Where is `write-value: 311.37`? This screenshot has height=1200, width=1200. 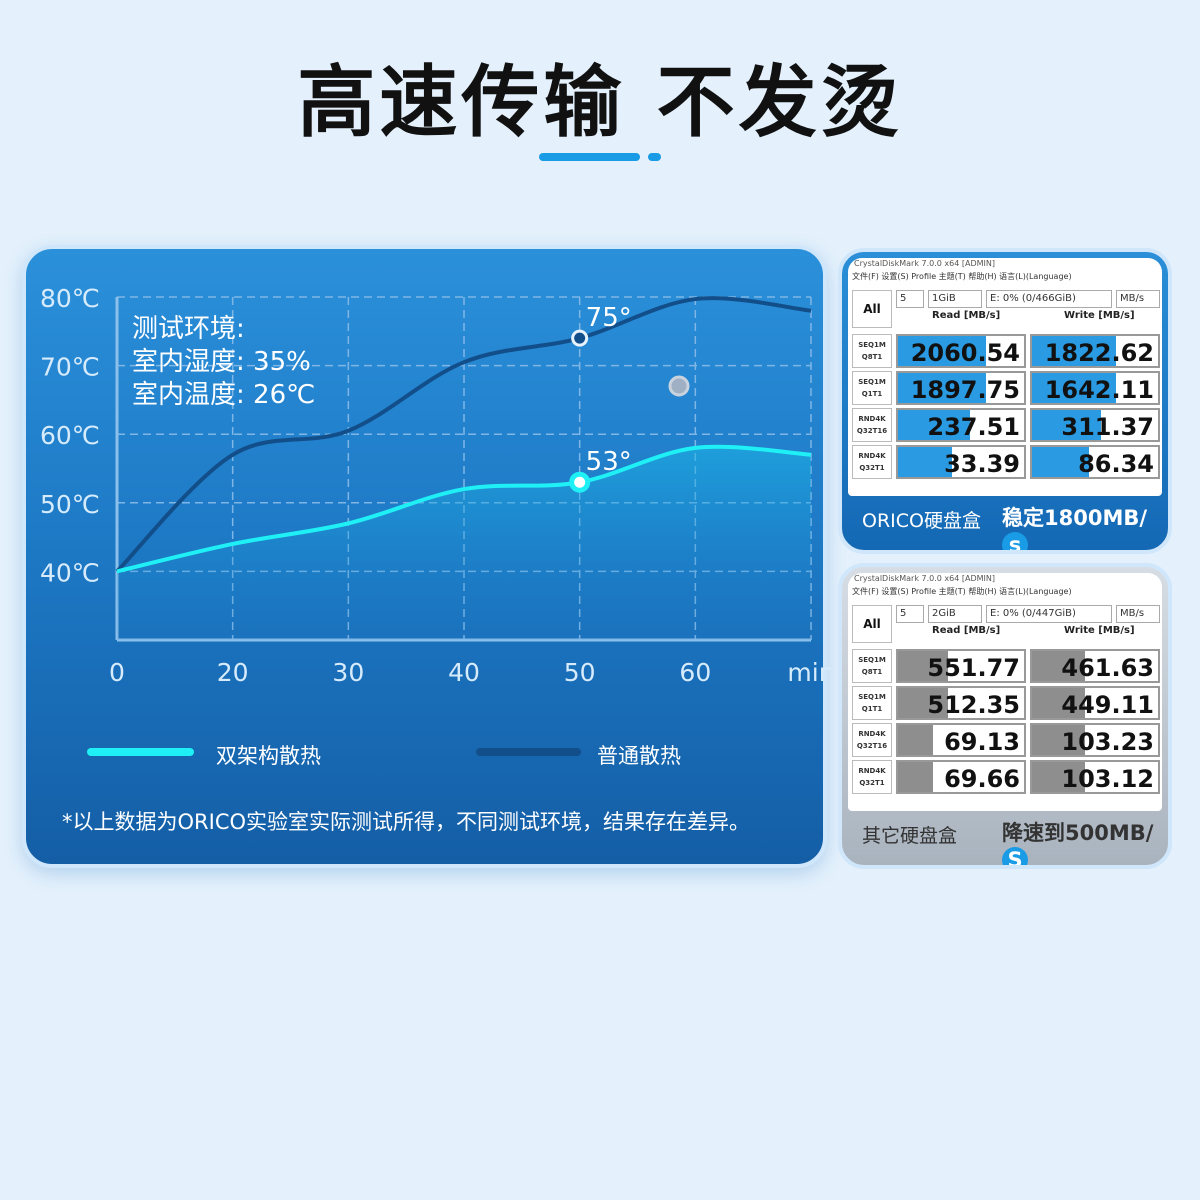 write-value: 311.37 is located at coordinates (1107, 427).